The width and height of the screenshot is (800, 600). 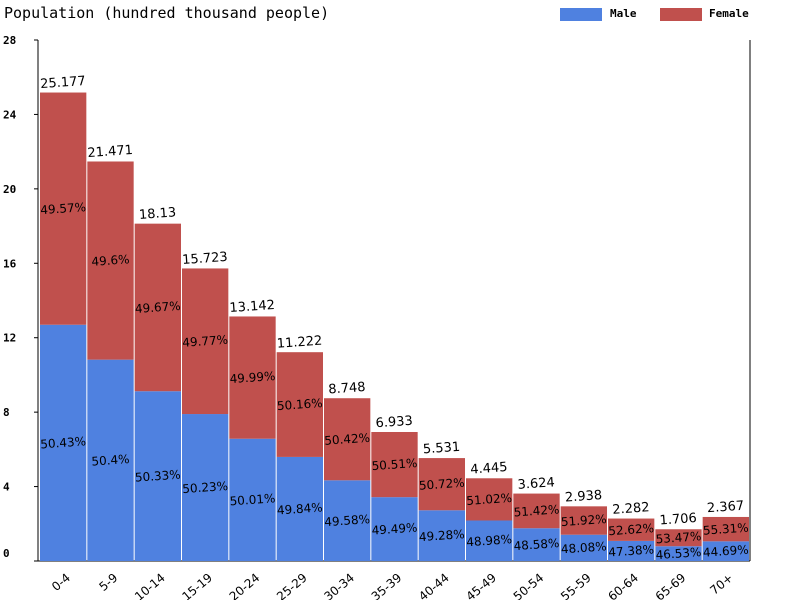 I want to click on female-percent-label: 49.67%, so click(x=158, y=307).